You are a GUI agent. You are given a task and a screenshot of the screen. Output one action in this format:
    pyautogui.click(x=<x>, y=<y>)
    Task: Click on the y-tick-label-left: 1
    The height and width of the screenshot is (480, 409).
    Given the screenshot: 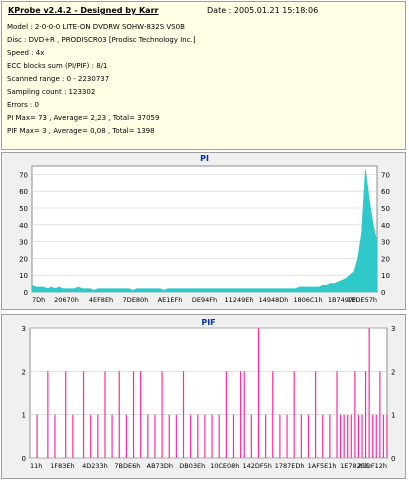 What is the action you would take?
    pyautogui.click(x=24, y=416)
    